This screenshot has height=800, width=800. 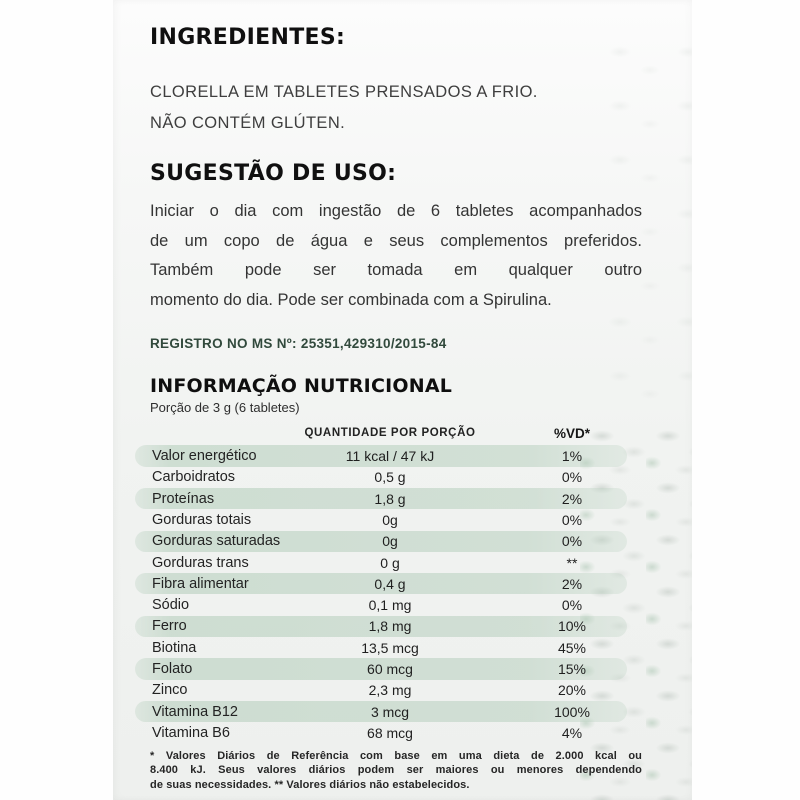 I want to click on nutrient-dv: 1%, so click(x=572, y=456).